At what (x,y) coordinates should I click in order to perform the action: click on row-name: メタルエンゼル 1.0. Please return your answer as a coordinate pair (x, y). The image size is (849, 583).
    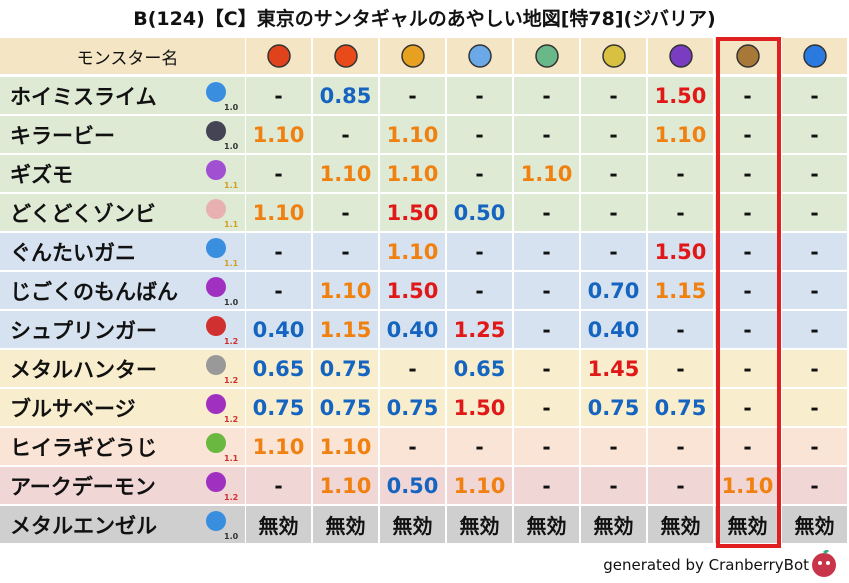
    Looking at the image, I should click on (122, 524).